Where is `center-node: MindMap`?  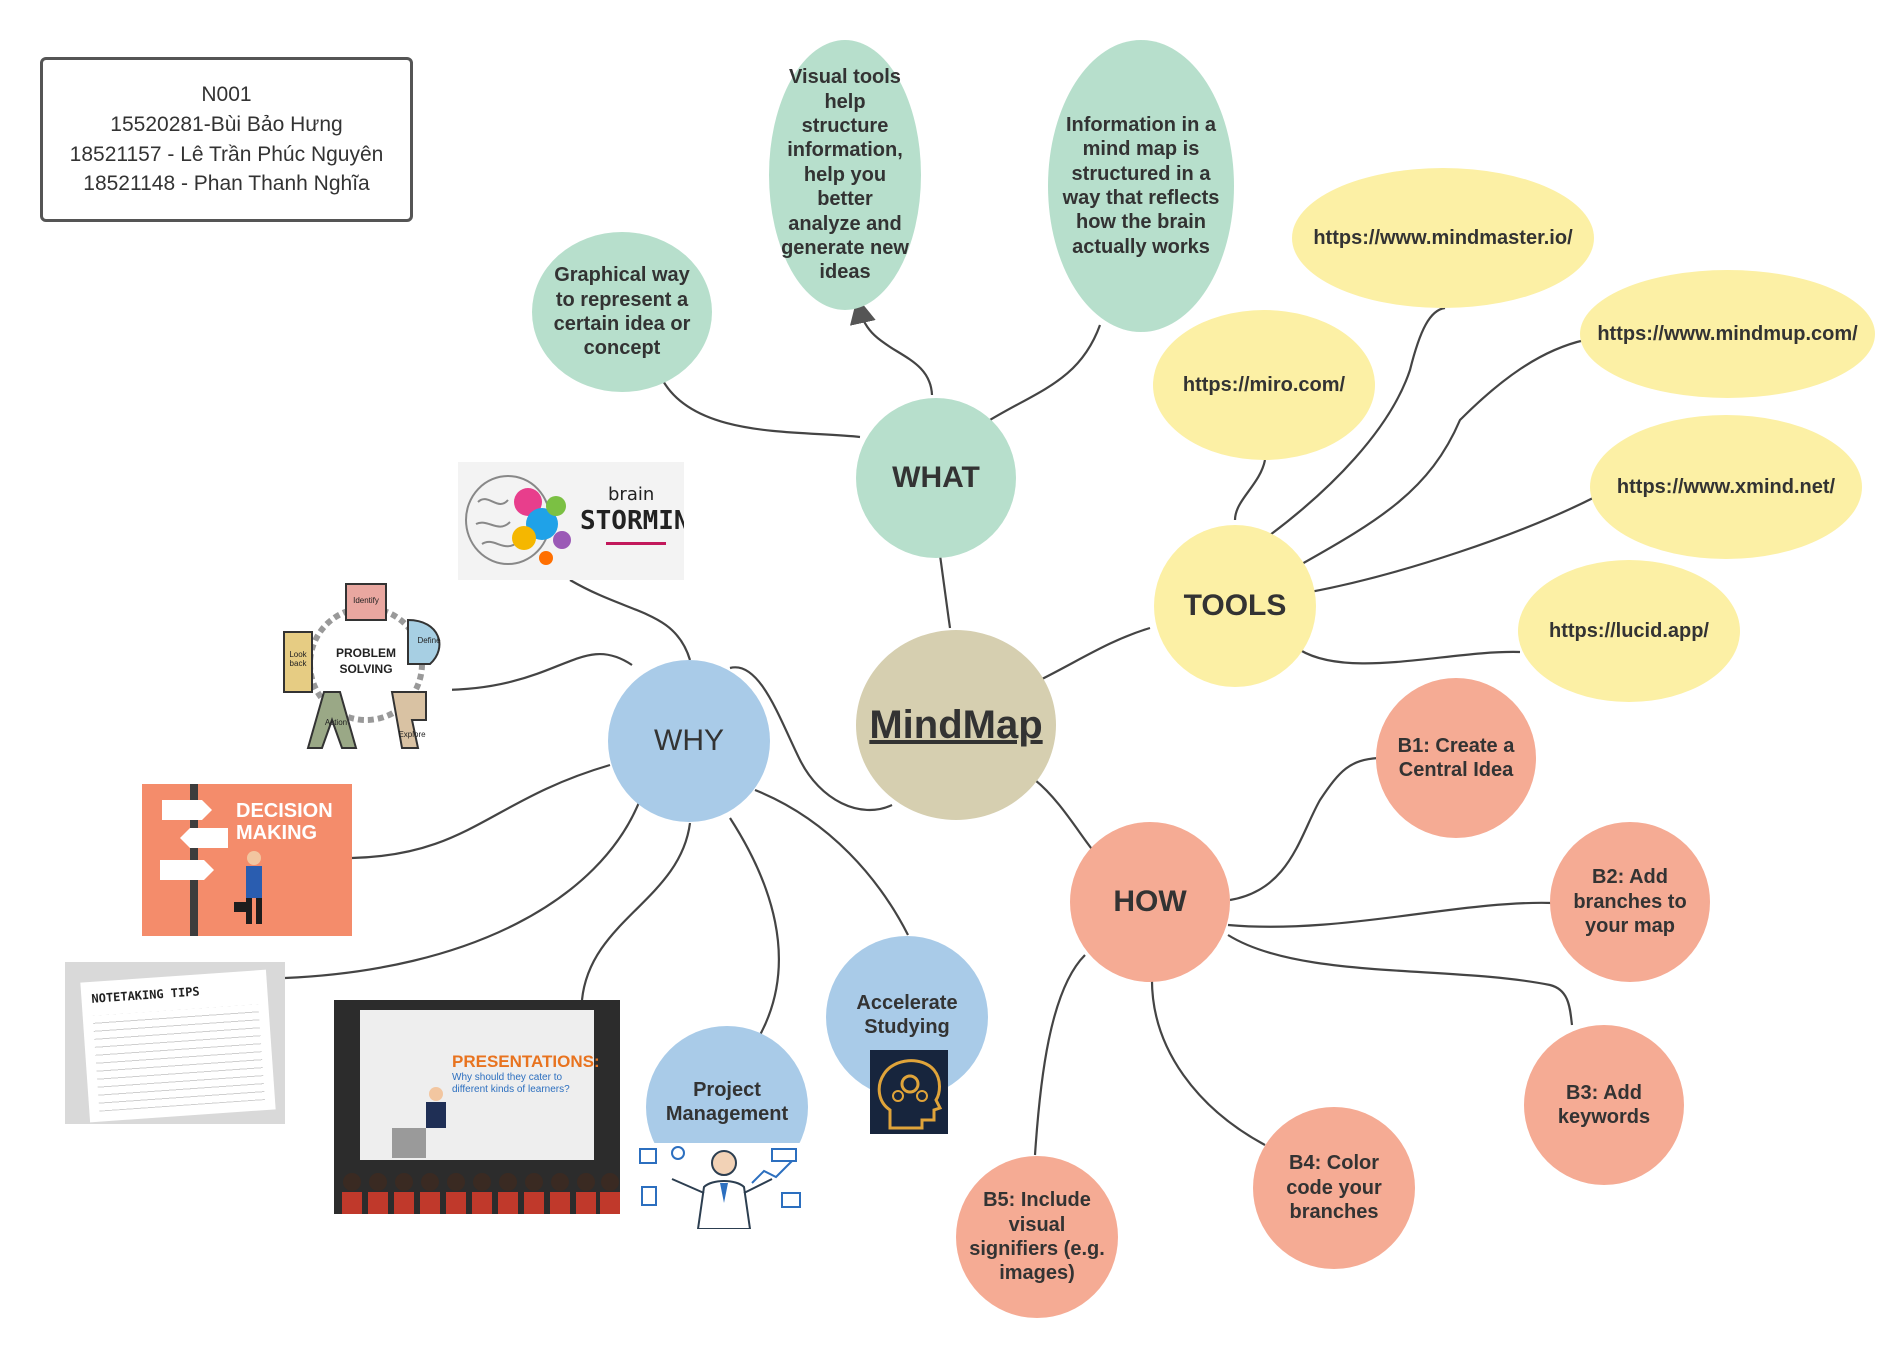 center-node: MindMap is located at coordinates (956, 725).